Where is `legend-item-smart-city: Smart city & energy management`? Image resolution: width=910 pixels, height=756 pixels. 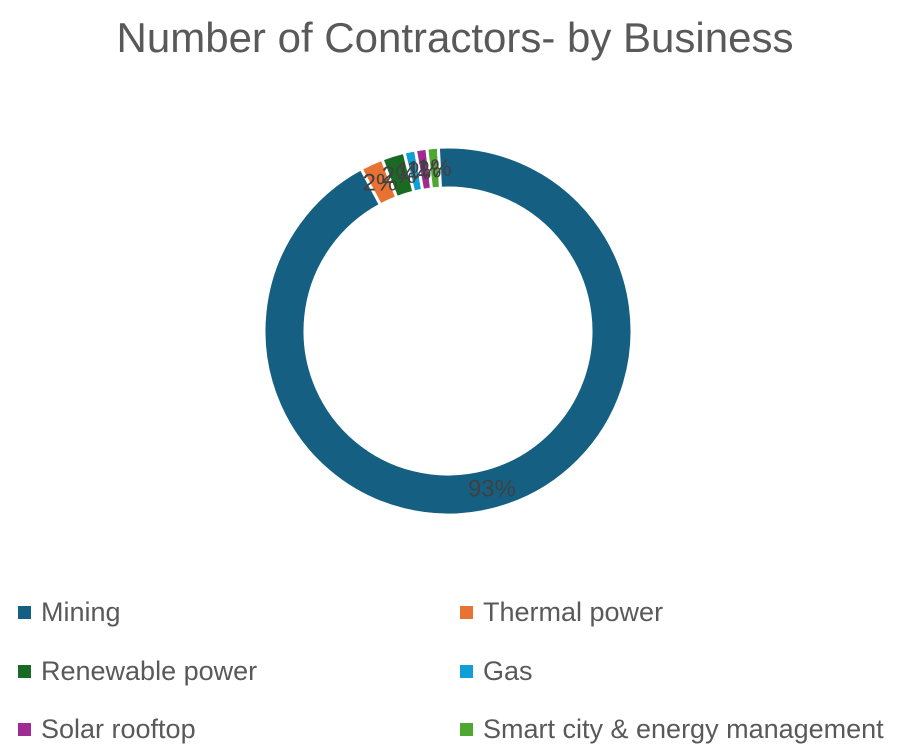 legend-item-smart-city: Smart city & energy management is located at coordinates (672, 729).